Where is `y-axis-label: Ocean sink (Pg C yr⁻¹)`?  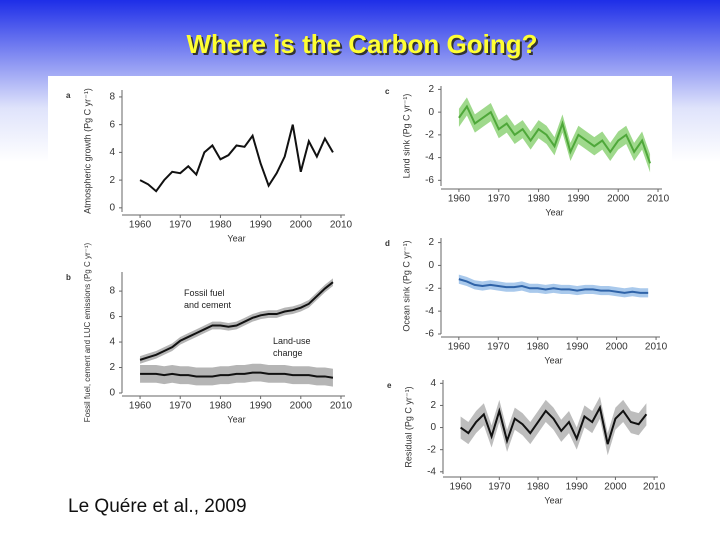
y-axis-label: Ocean sink (Pg C yr⁻¹) is located at coordinates (406, 285).